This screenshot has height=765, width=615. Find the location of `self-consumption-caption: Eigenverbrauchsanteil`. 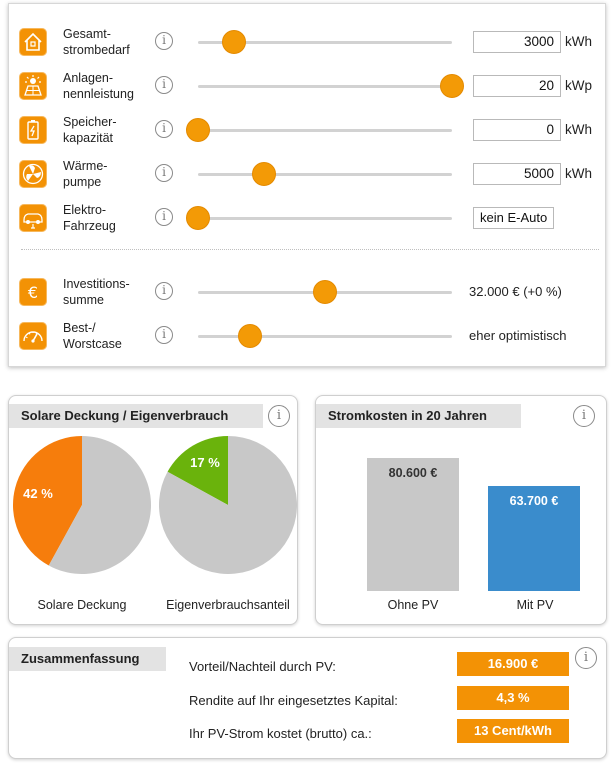

self-consumption-caption: Eigenverbrauchsanteil is located at coordinates (228, 605).